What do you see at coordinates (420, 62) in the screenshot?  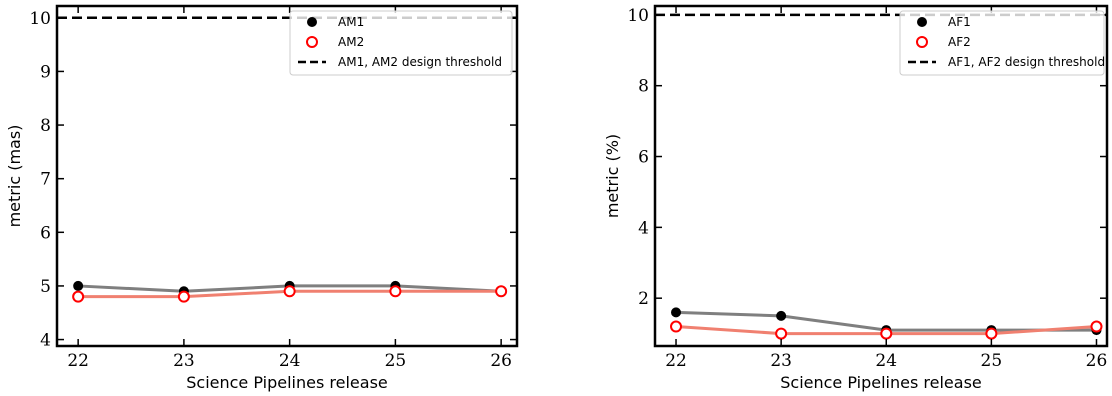 I see `legend-label: AM1, AM2 design threshold` at bounding box center [420, 62].